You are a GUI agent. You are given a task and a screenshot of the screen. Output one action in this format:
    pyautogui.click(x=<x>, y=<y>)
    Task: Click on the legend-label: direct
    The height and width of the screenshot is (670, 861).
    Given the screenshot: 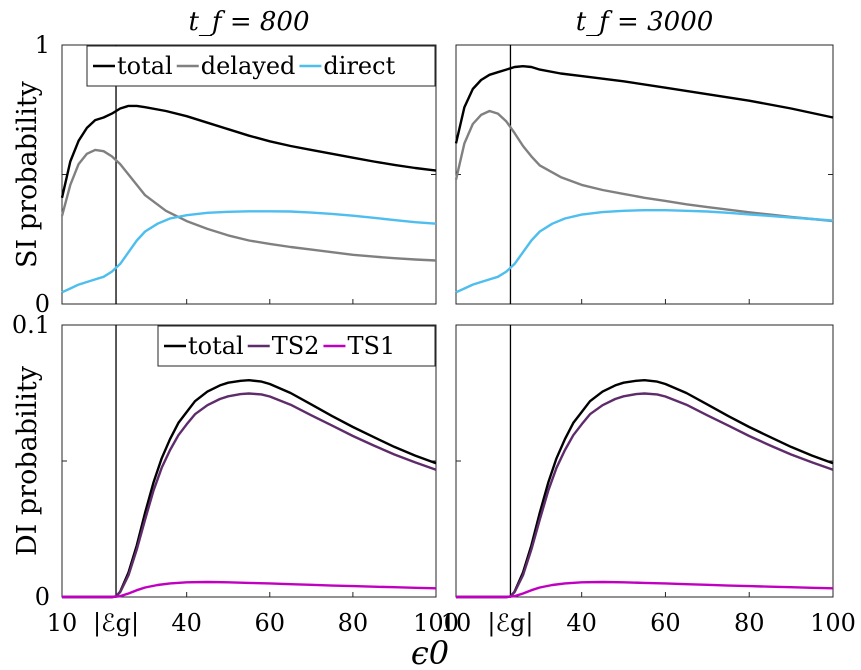 What is the action you would take?
    pyautogui.click(x=359, y=66)
    